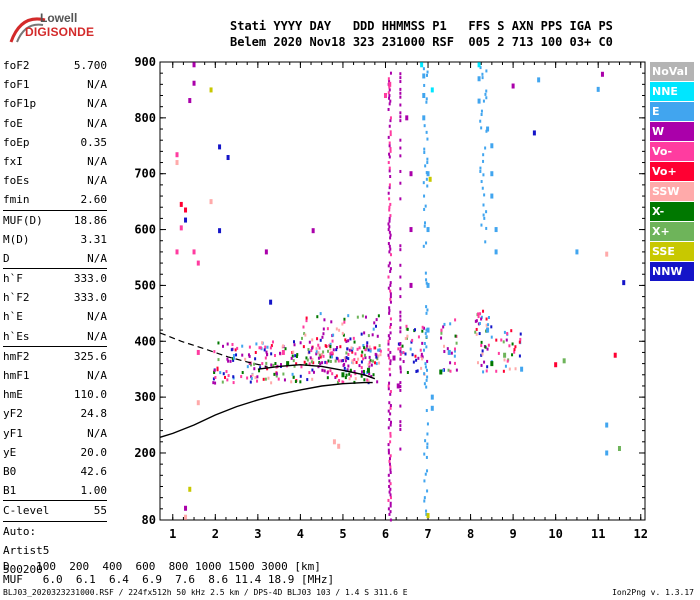 The height and width of the screenshot is (600, 700). What do you see at coordinates (672, 251) in the screenshot?
I see `legend-item-sse: SSE` at bounding box center [672, 251].